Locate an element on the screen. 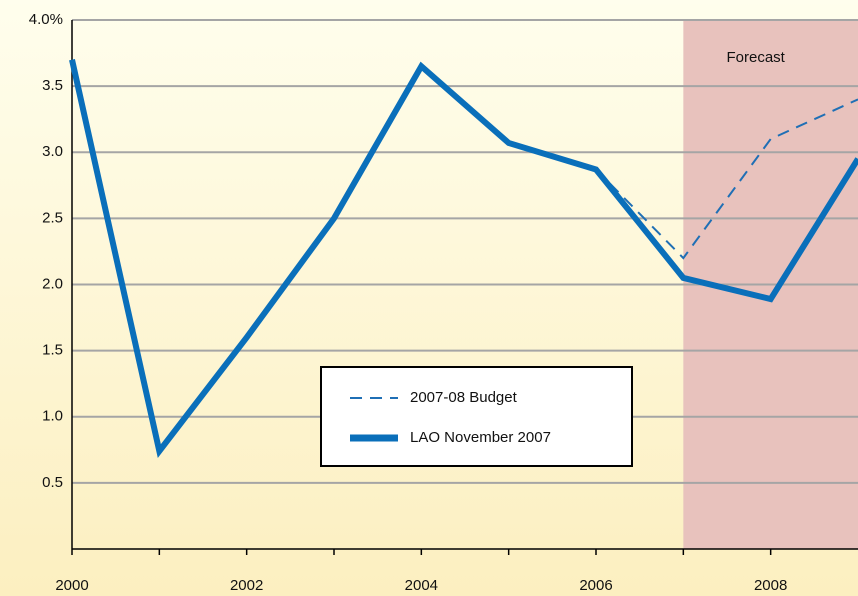 The height and width of the screenshot is (596, 858). y-tick-label: 4.0% is located at coordinates (46, 19).